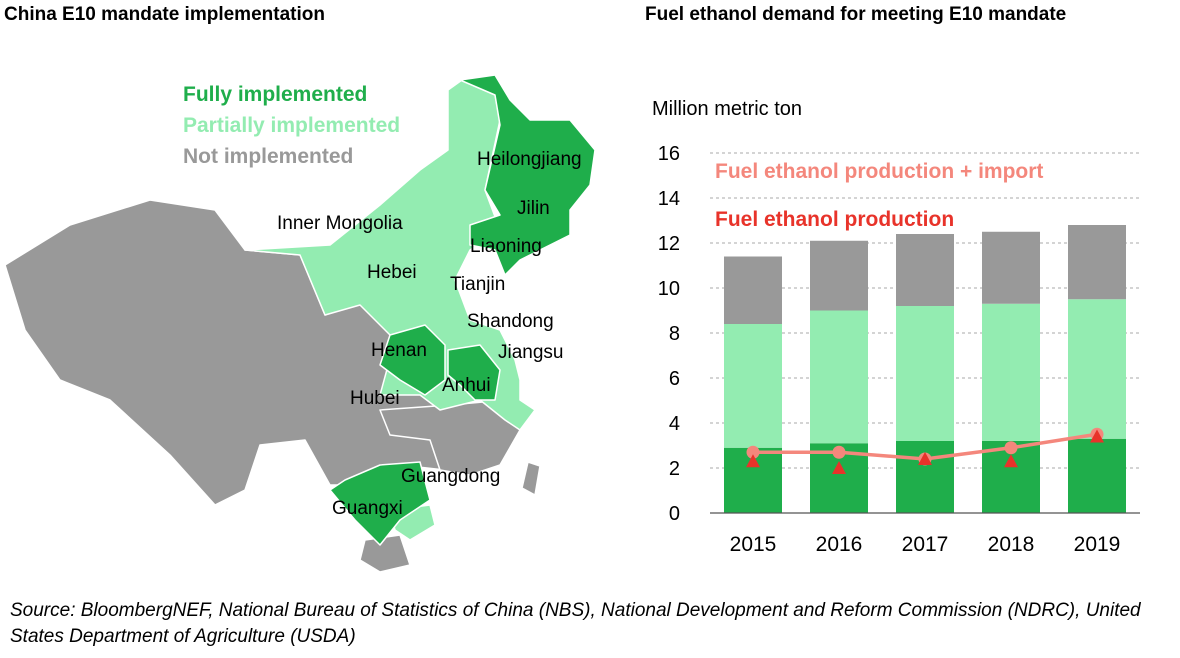 Image resolution: width=1180 pixels, height=658 pixels. I want to click on label-heilongjiang: Heilongjiang, so click(529, 159).